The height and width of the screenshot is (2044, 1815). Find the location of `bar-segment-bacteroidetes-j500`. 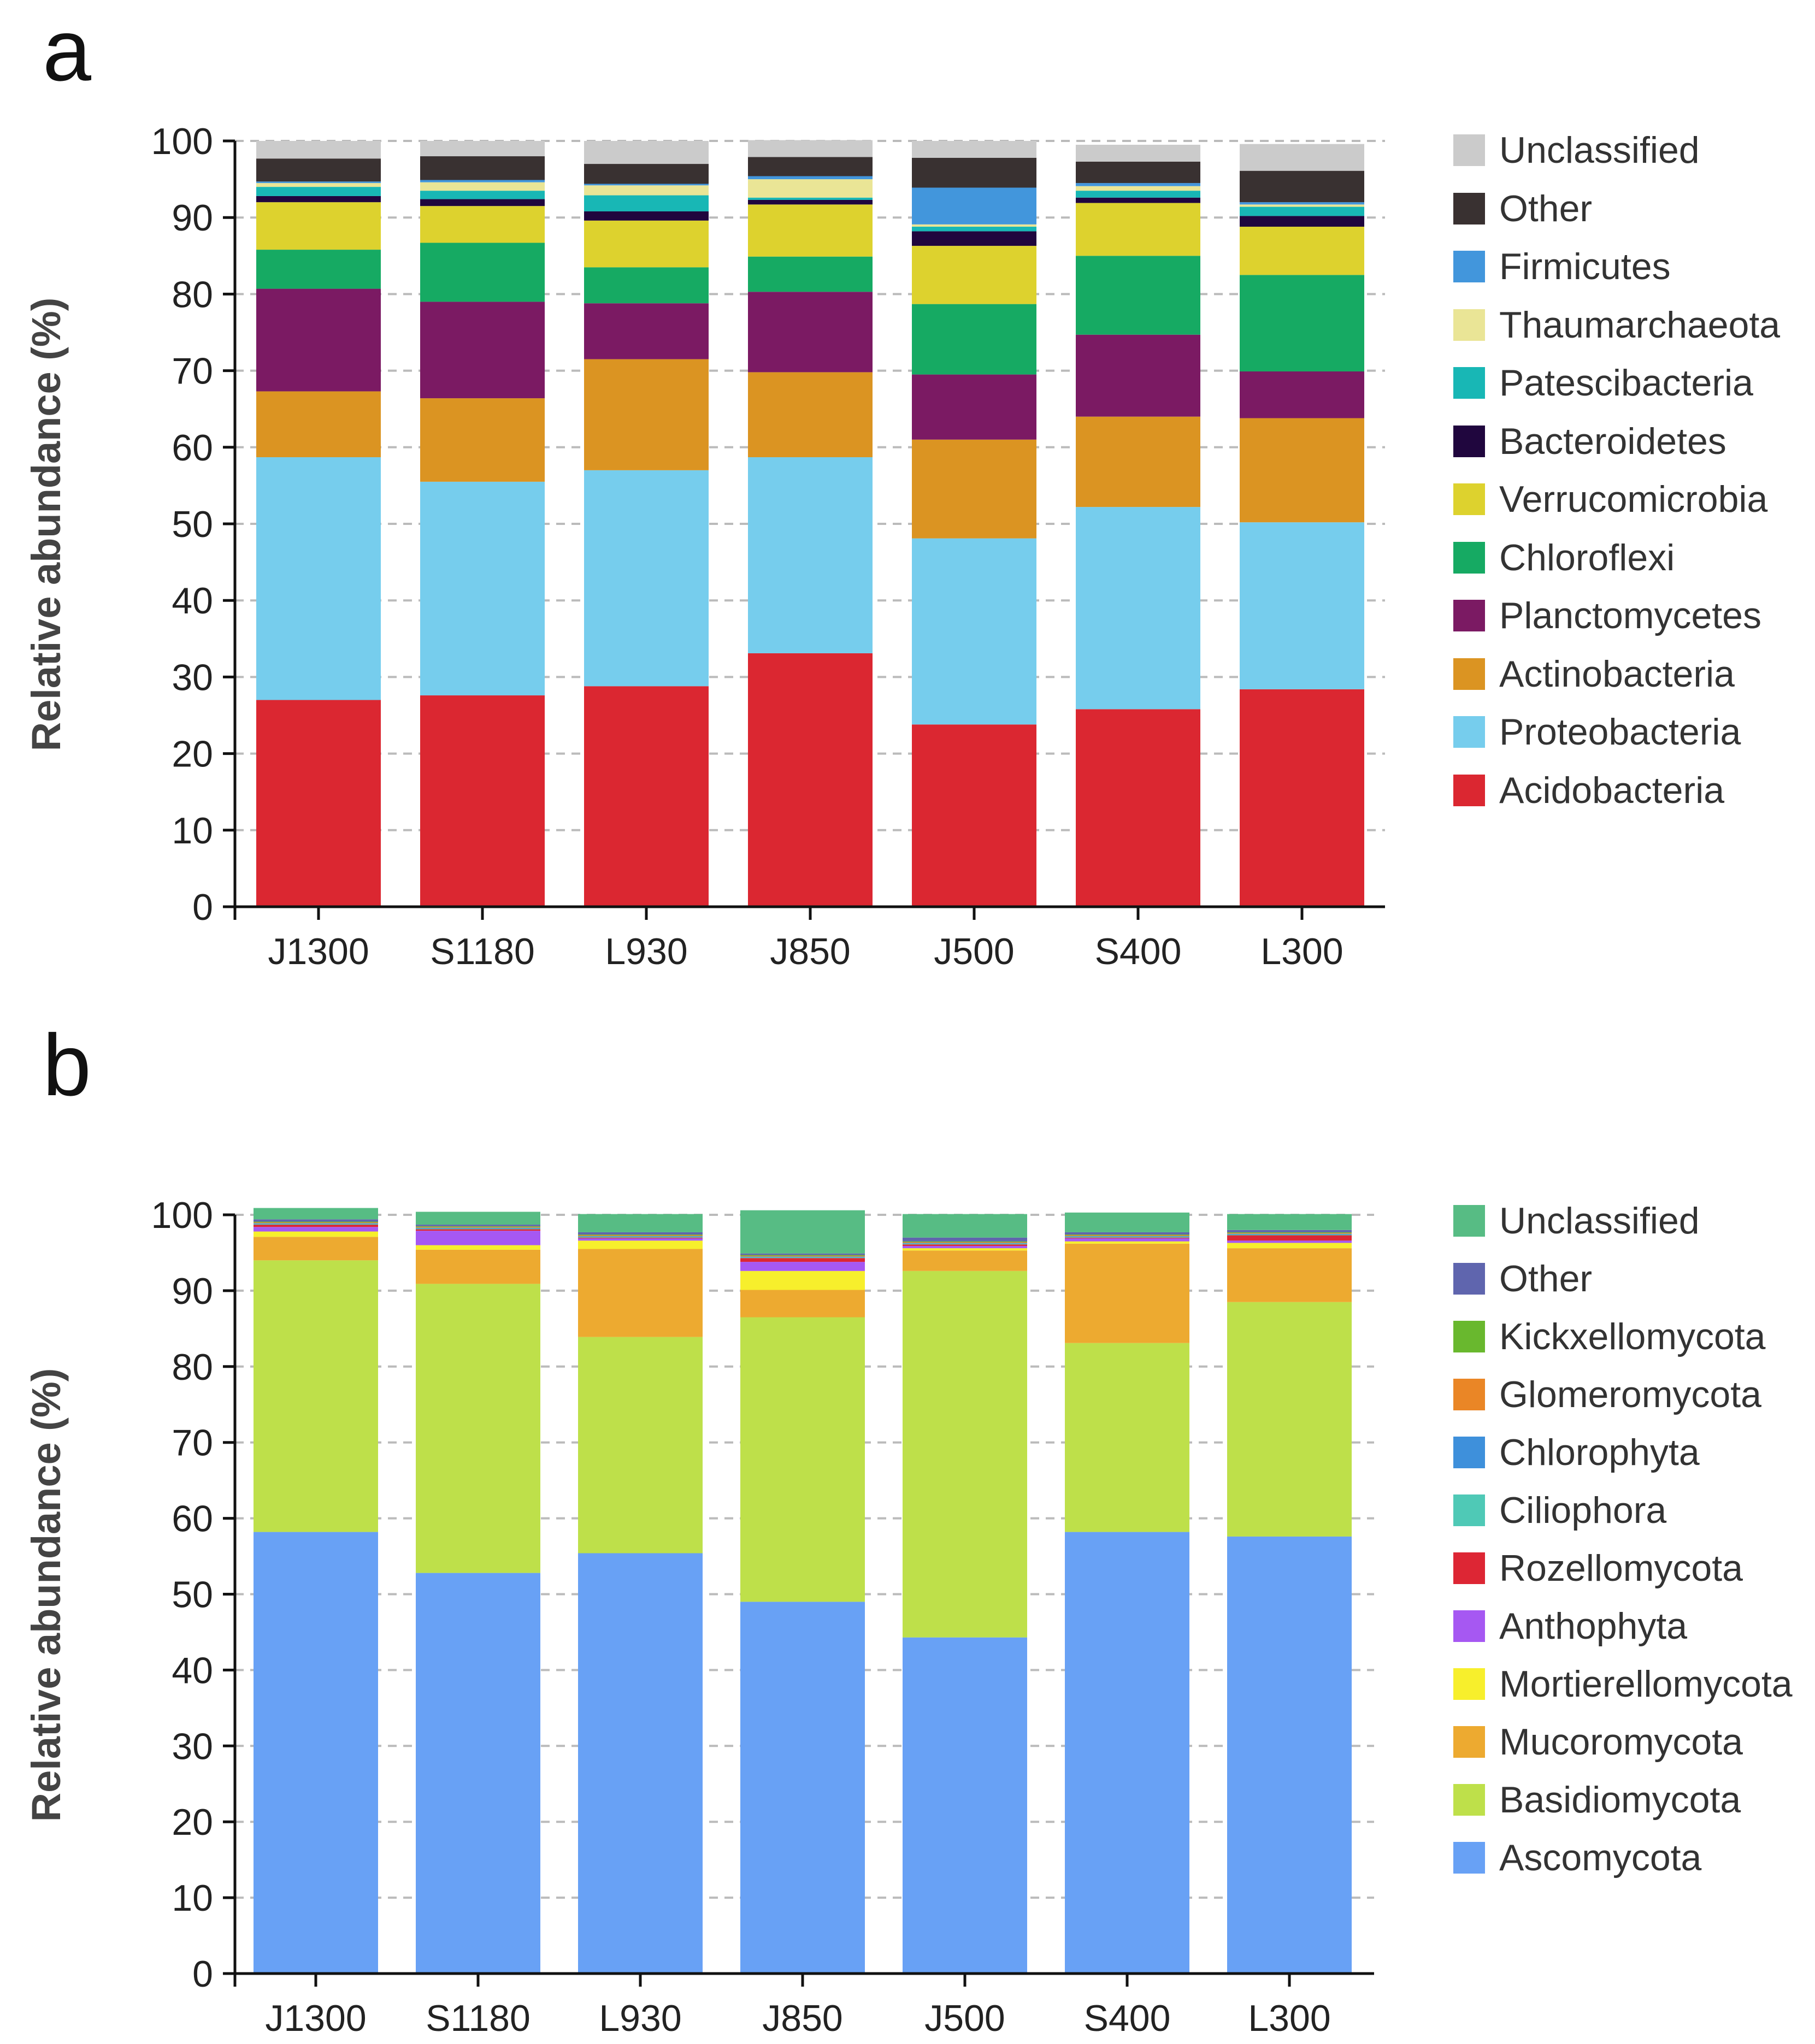

bar-segment-bacteroidetes-j500 is located at coordinates (974, 238).